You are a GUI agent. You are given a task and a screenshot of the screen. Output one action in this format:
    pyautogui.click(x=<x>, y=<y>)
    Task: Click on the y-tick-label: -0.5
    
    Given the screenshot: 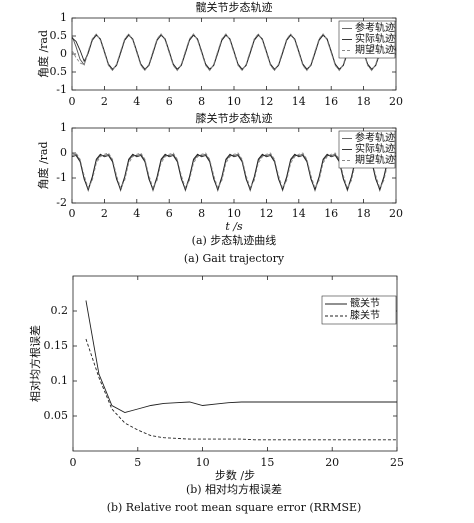 What is the action you would take?
    pyautogui.click(x=56, y=71)
    